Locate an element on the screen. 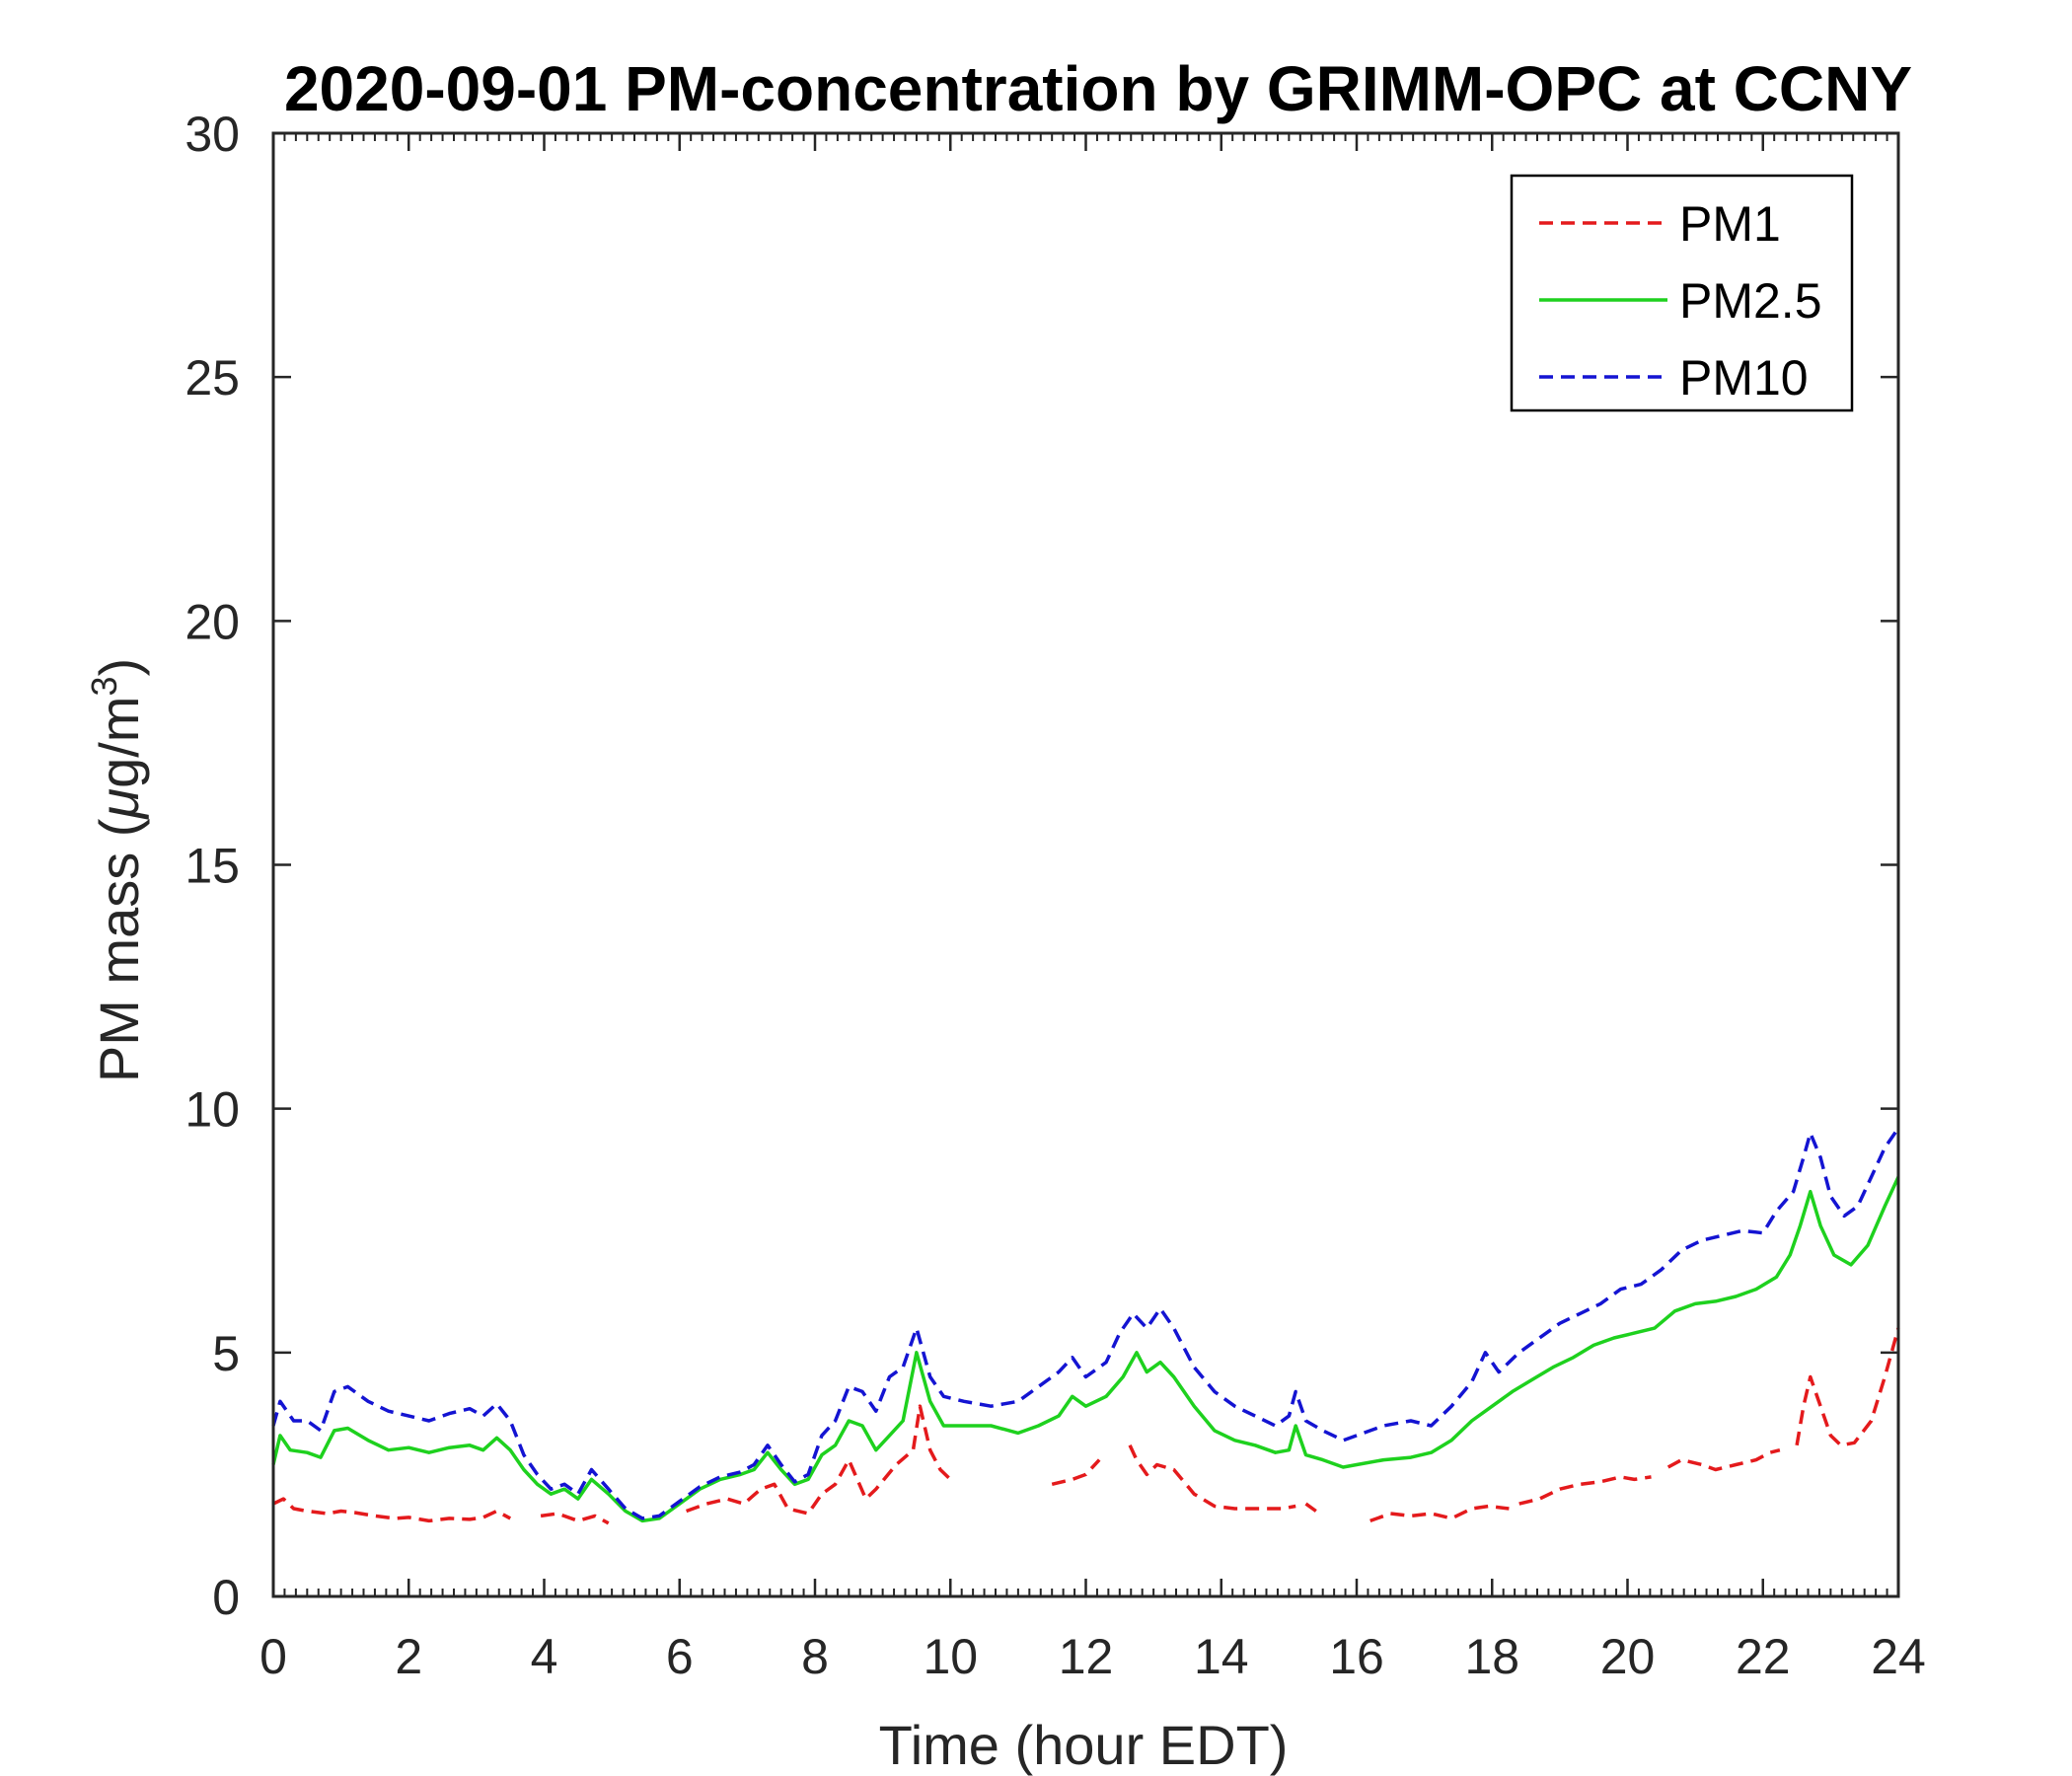 Image resolution: width=2072 pixels, height=1776 pixels. series-pm1 is located at coordinates (1086, 1426).